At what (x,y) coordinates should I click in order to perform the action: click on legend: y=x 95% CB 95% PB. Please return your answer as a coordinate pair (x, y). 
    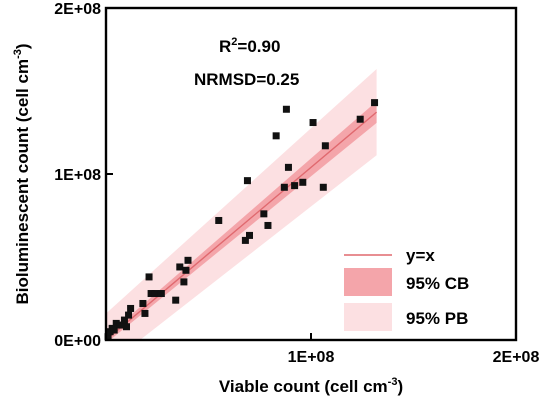
    Looking at the image, I should click on (406, 288).